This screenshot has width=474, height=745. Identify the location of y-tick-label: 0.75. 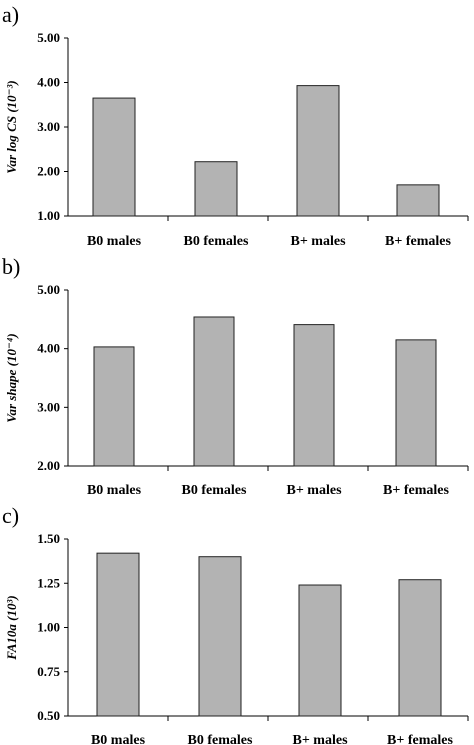
(48, 671).